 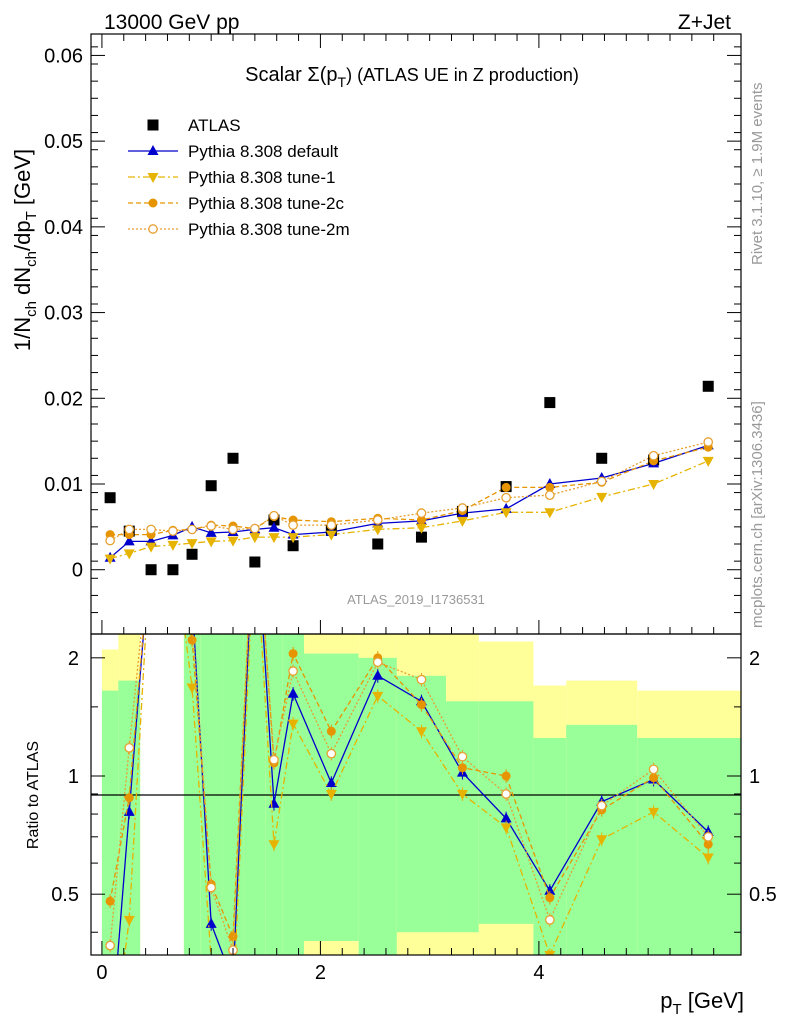 I want to click on plot-title-prefix: Scalar Σ(p, so click(x=291, y=75).